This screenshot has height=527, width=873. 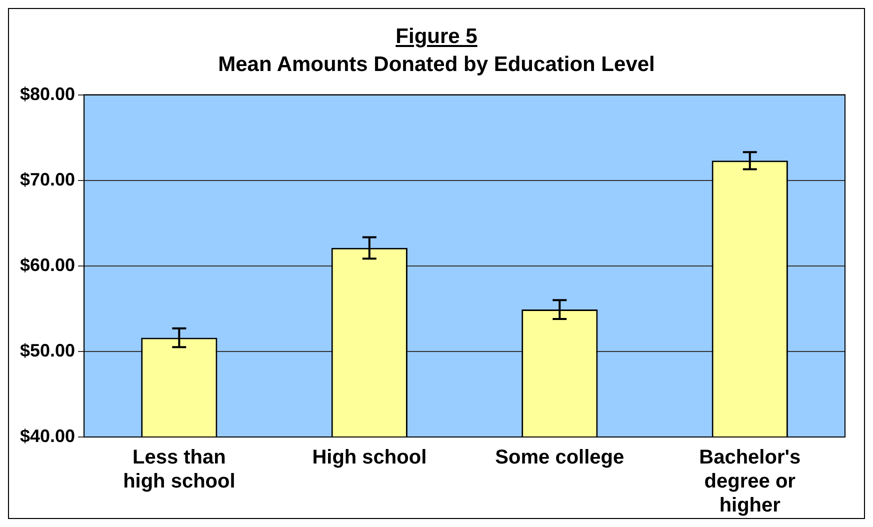 I want to click on chart-title: Figure 5, so click(x=436, y=37).